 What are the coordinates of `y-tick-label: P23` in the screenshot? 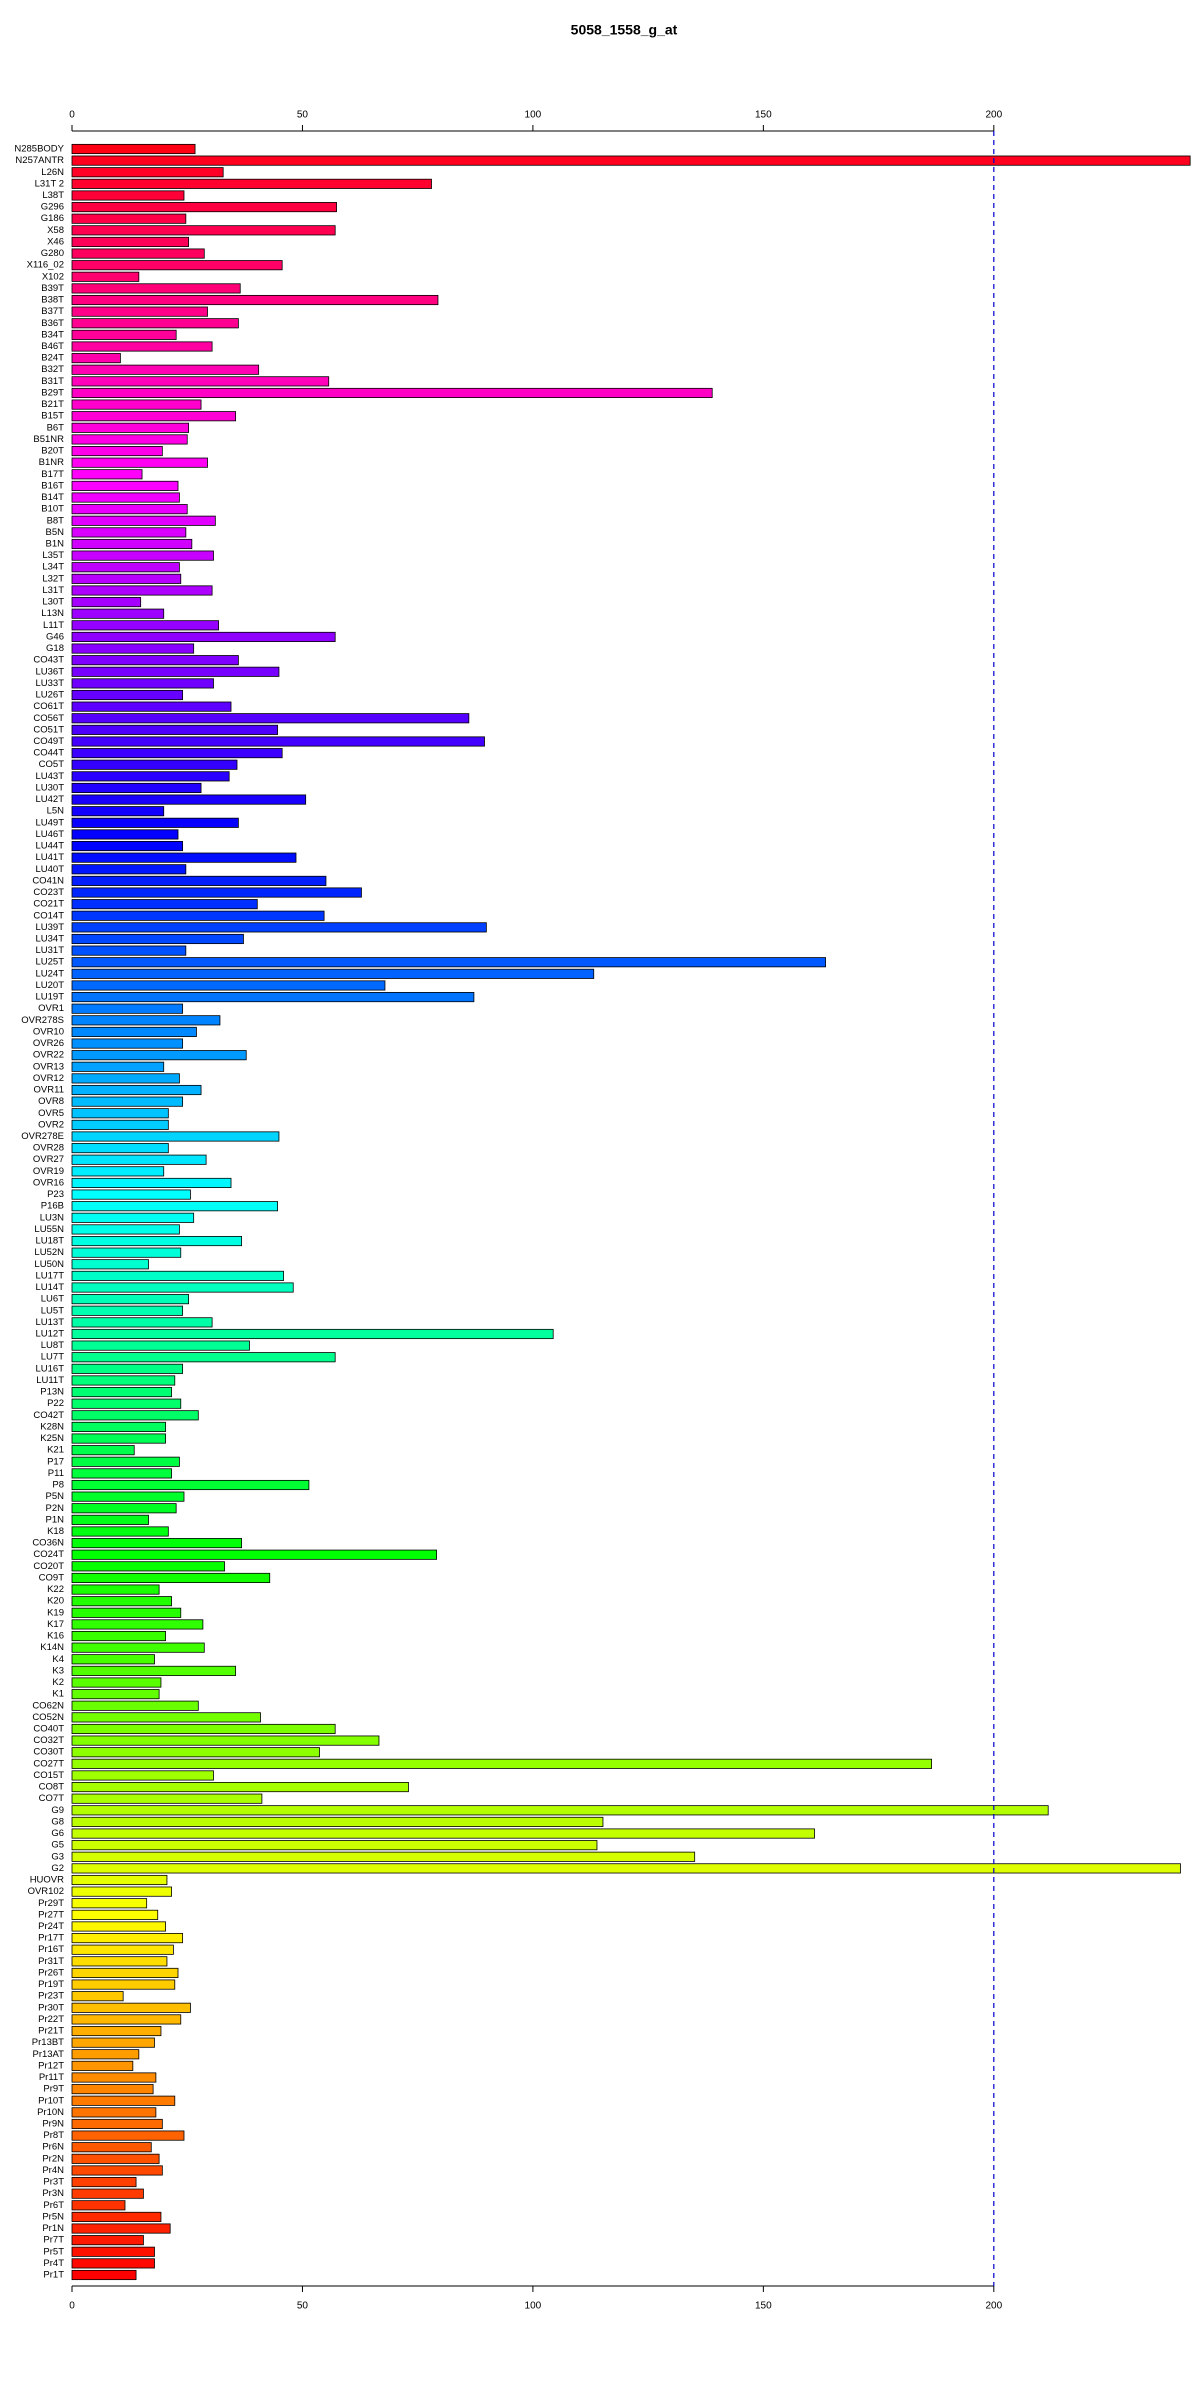 It's located at (55, 1194).